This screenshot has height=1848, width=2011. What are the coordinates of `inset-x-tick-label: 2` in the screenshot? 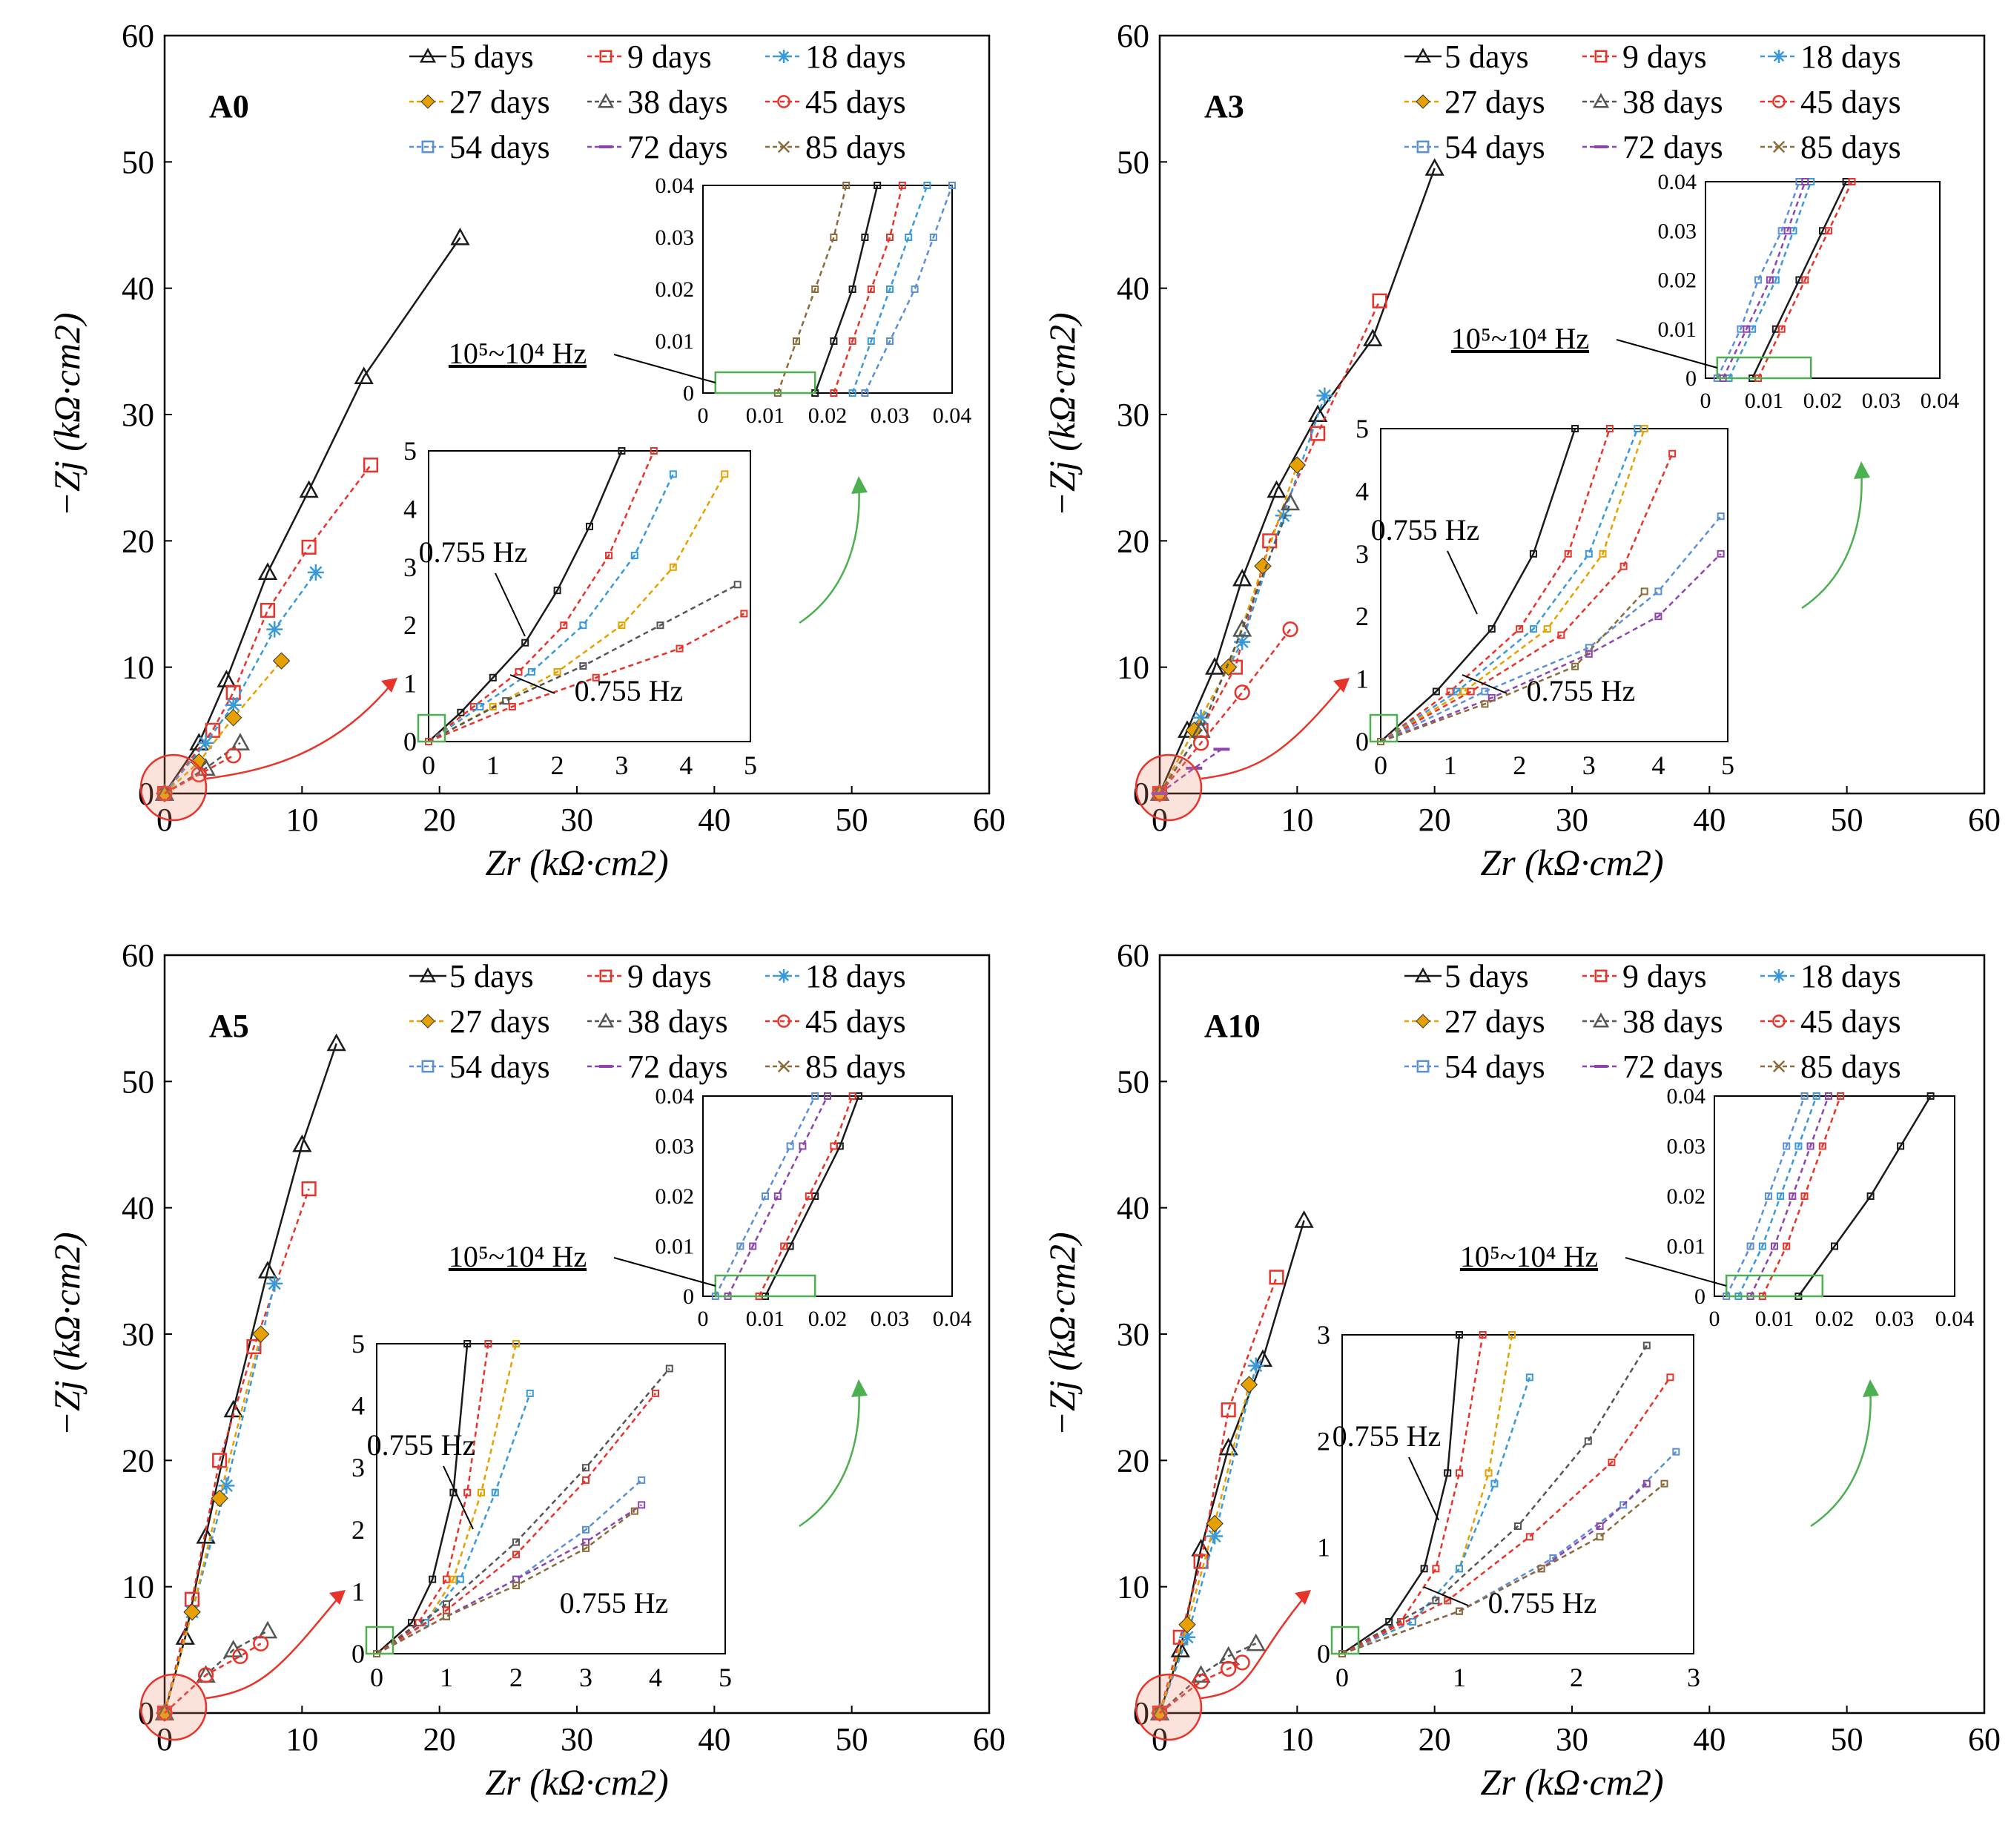 It's located at (516, 1677).